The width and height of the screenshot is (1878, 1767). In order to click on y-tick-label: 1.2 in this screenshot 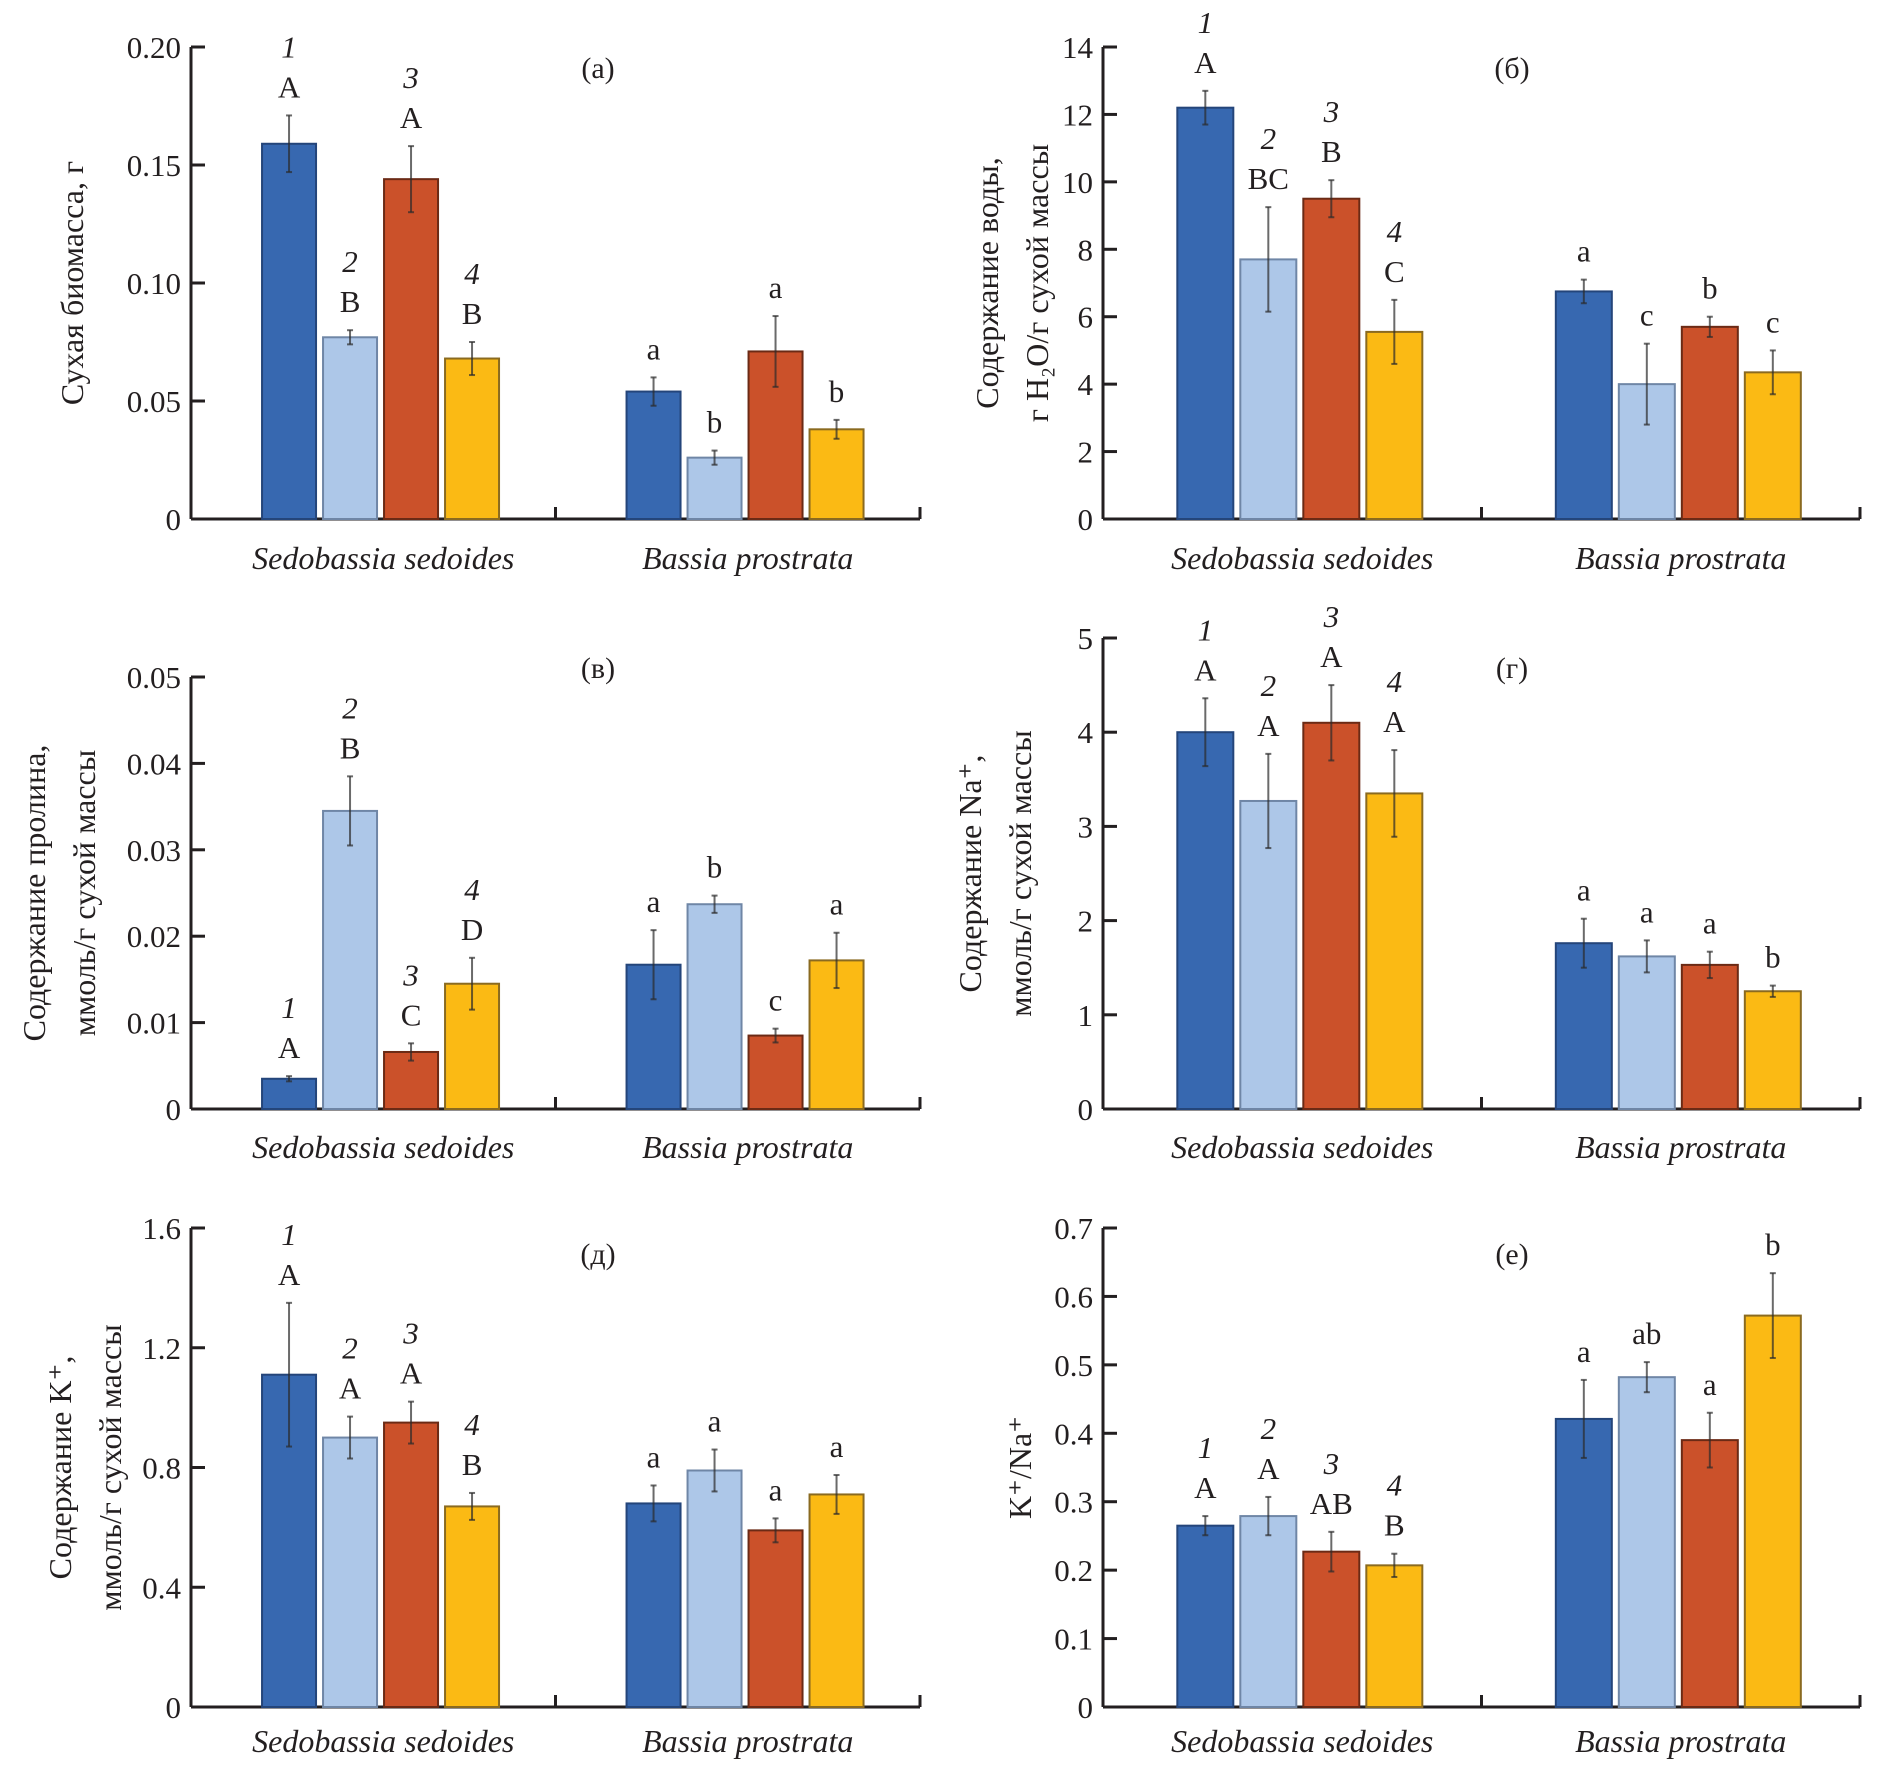, I will do `click(161, 1348)`.